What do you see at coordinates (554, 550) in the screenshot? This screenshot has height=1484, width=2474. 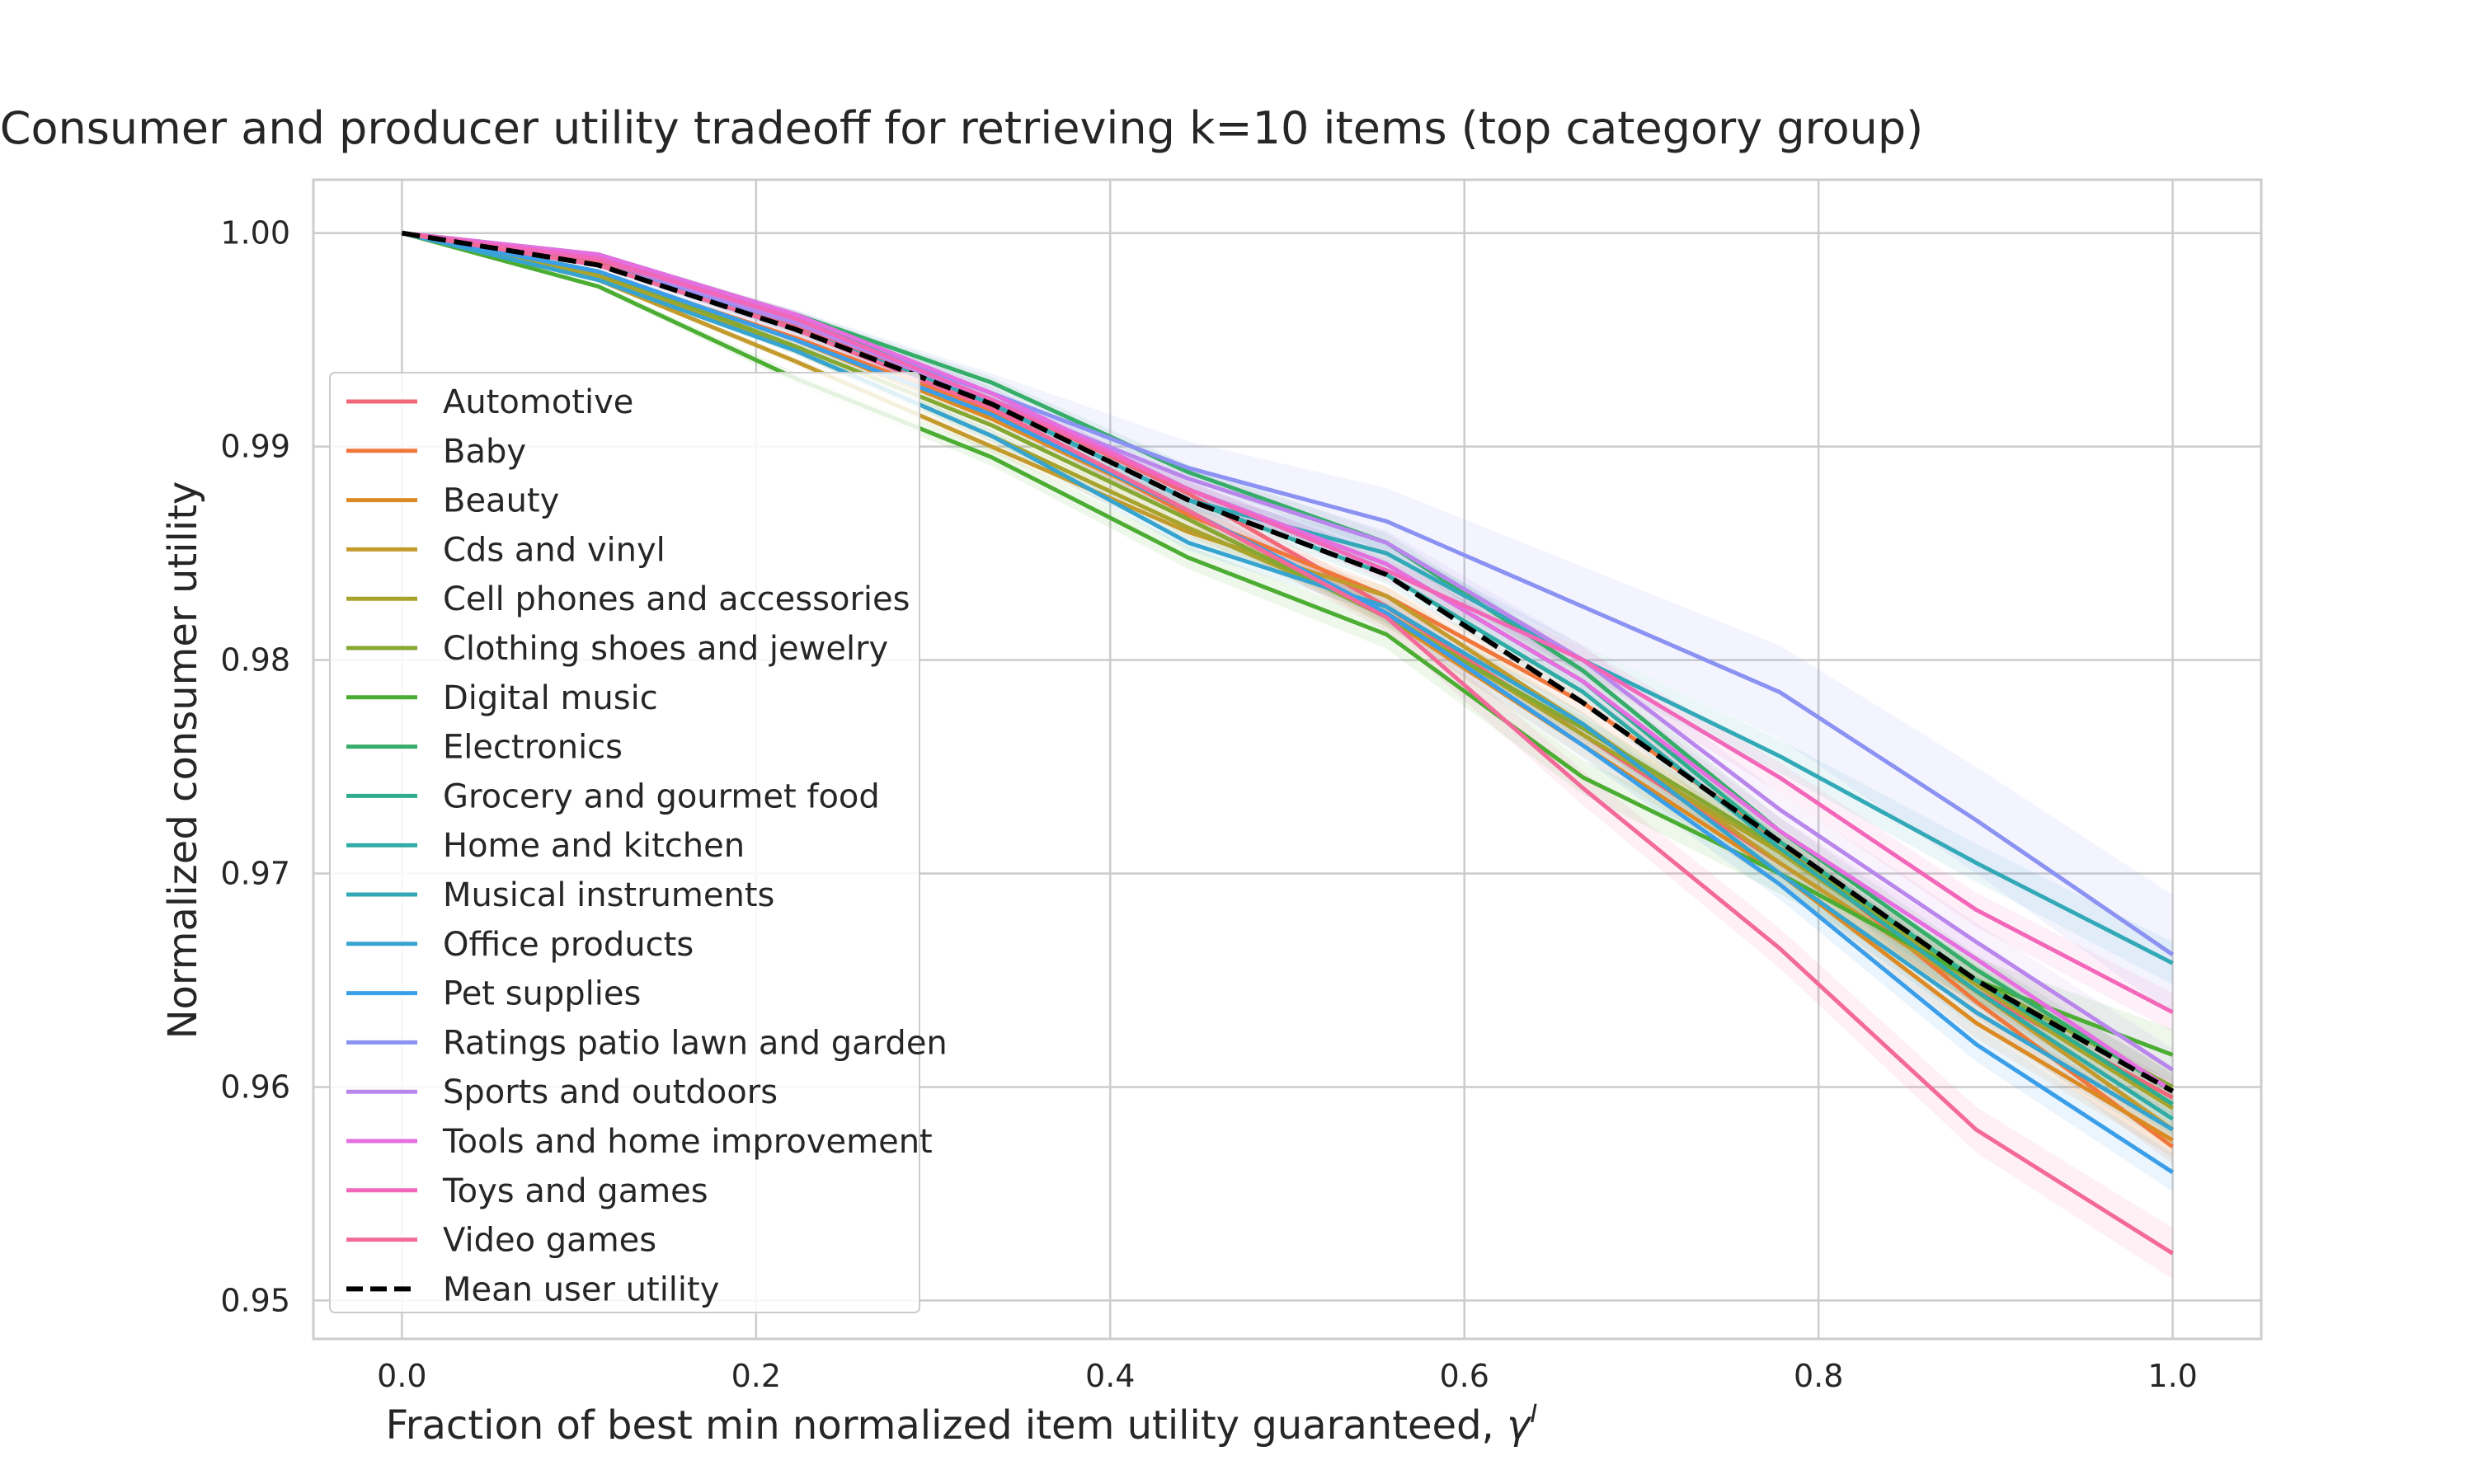 I see `legend-label: Cds and vinyl` at bounding box center [554, 550].